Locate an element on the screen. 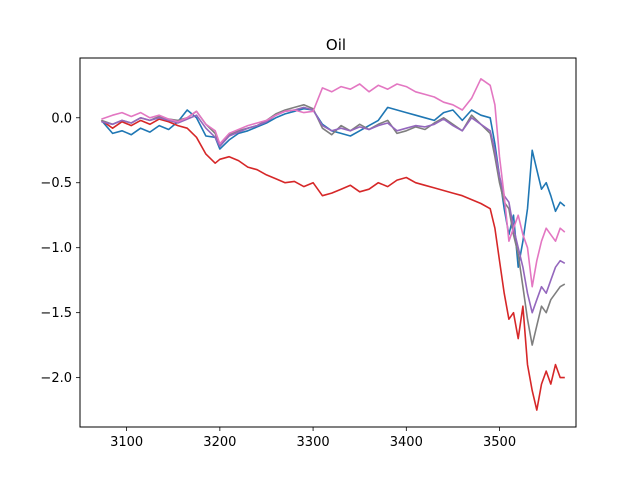  x-tick-label: 3100 is located at coordinates (126, 442).